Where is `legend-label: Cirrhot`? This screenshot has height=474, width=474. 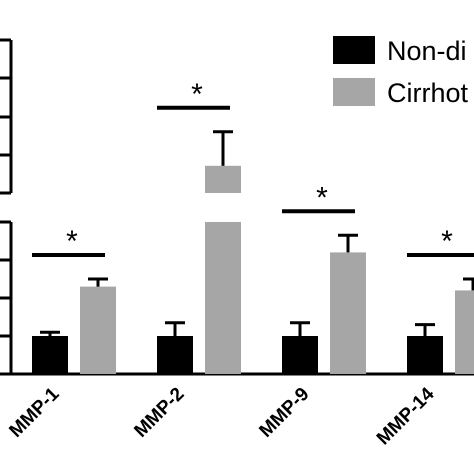 legend-label: Cirrhot is located at coordinates (428, 93).